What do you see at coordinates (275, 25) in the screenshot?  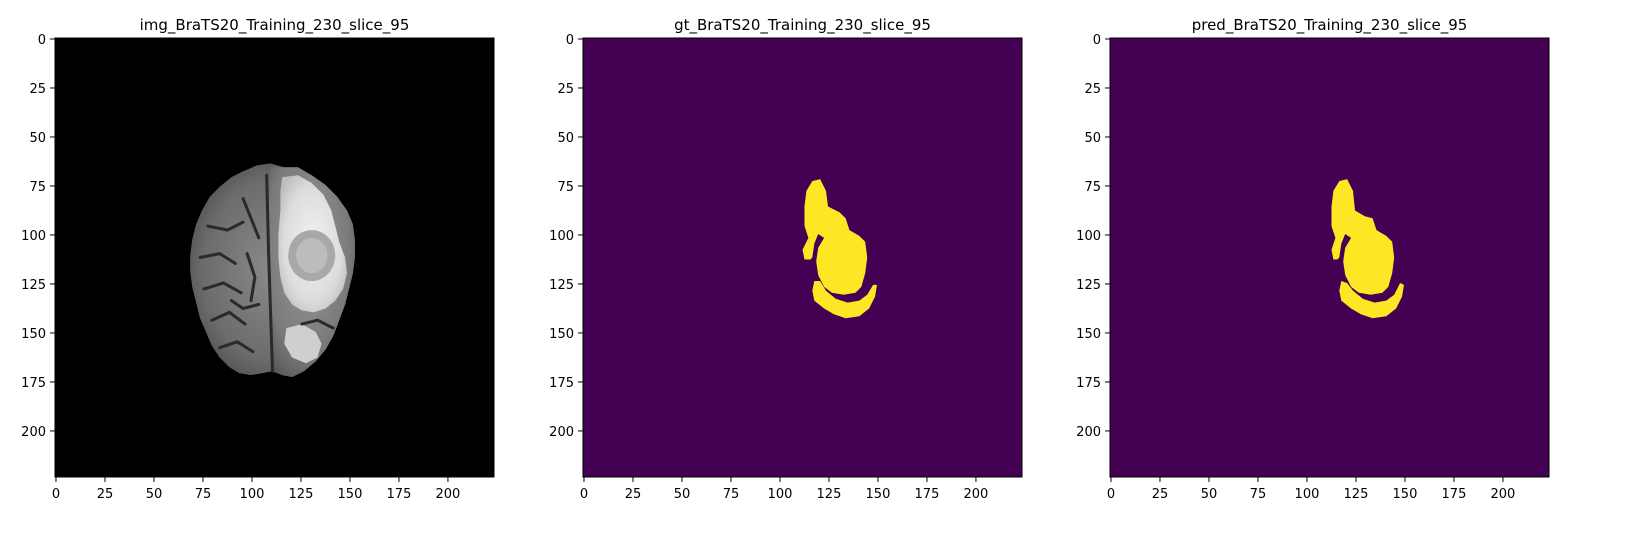 I see `panel-title: img_BraTS20_Training_230_slice_95` at bounding box center [275, 25].